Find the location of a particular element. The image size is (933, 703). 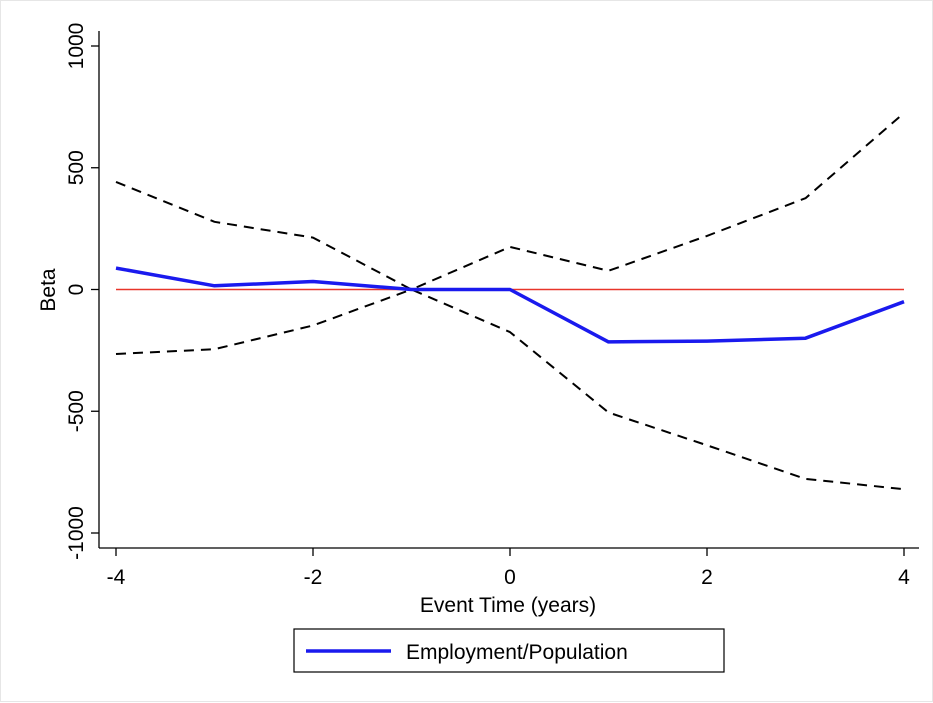

x-axis-title: Event Time (years) is located at coordinates (508, 605).